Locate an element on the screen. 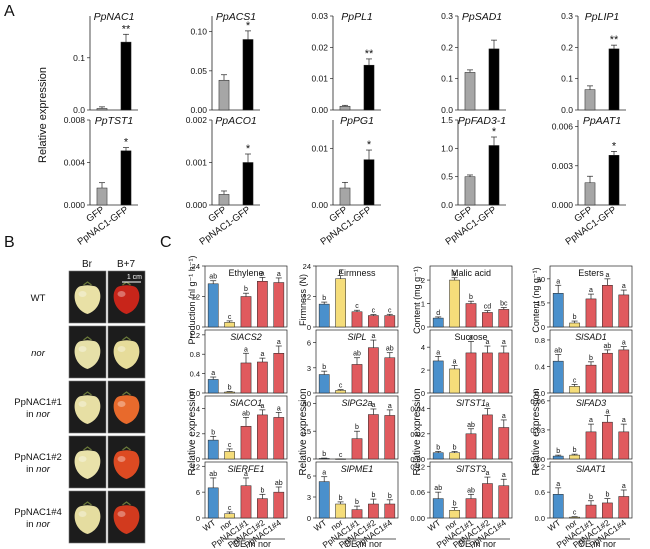  y-tick-label: 15 is located at coordinates (541, 303).